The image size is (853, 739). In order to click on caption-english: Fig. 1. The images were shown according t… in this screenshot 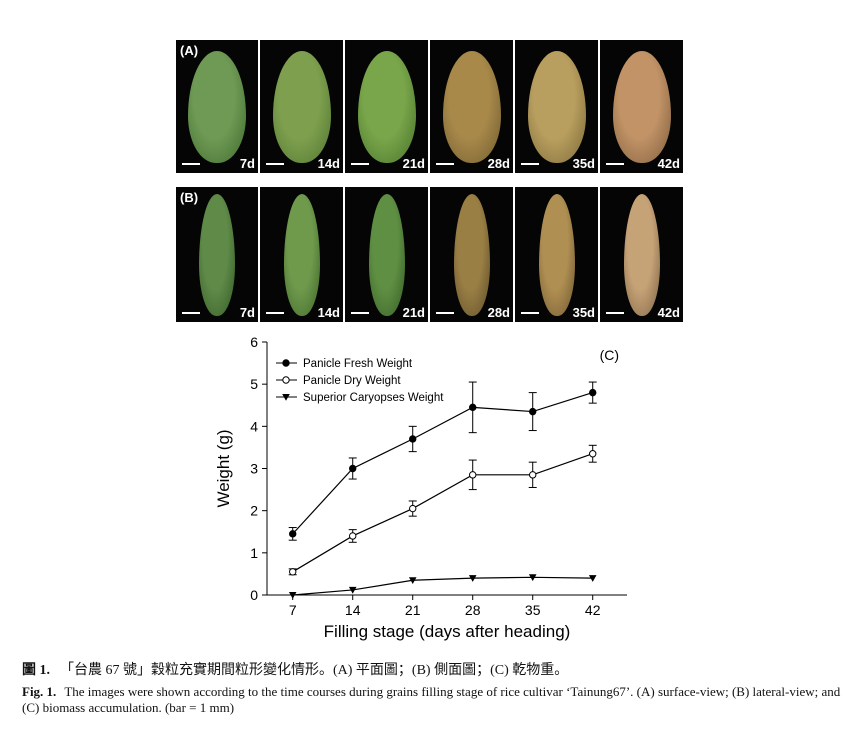, I will do `click(432, 700)`.